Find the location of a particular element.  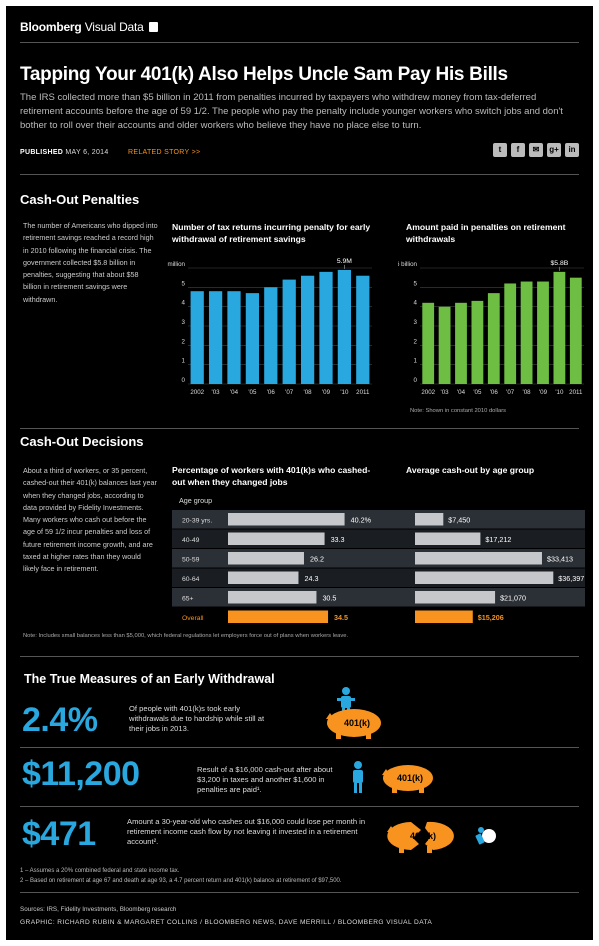

piggy-bank-person-icon: 401(k) is located at coordinates (393, 777).